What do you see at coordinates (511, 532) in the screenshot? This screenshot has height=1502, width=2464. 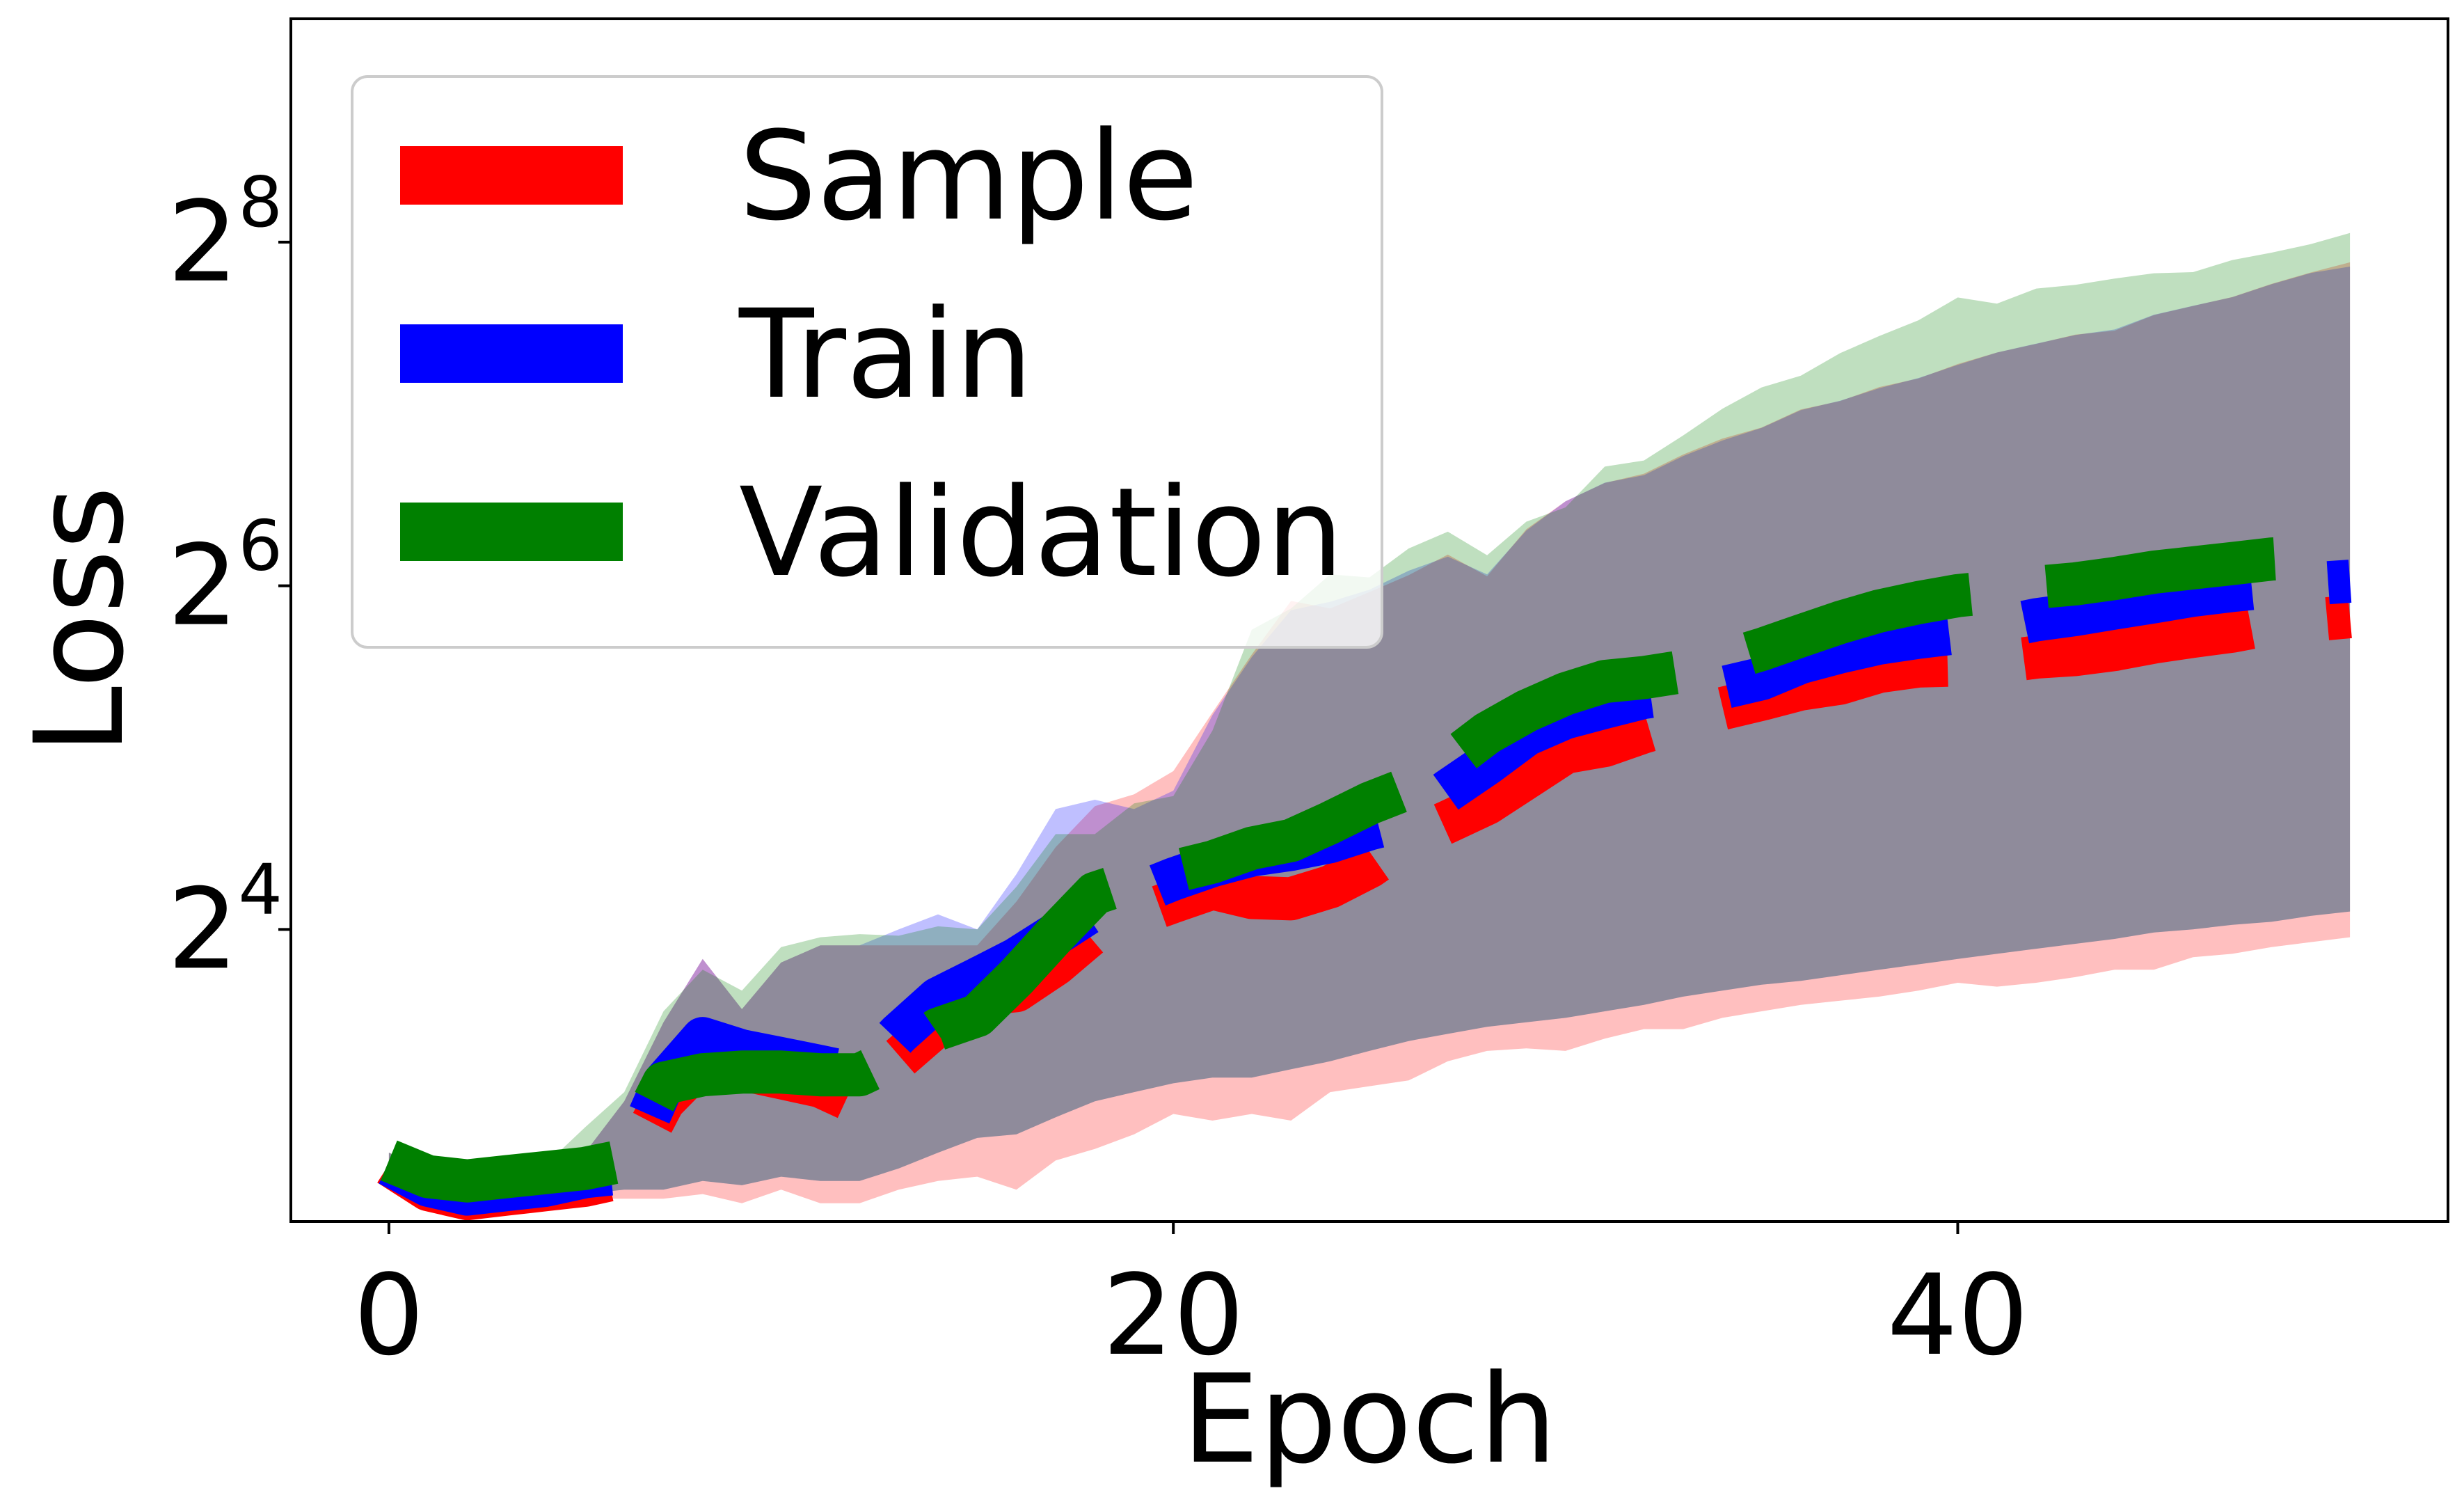 I see `legend-swatch-validation` at bounding box center [511, 532].